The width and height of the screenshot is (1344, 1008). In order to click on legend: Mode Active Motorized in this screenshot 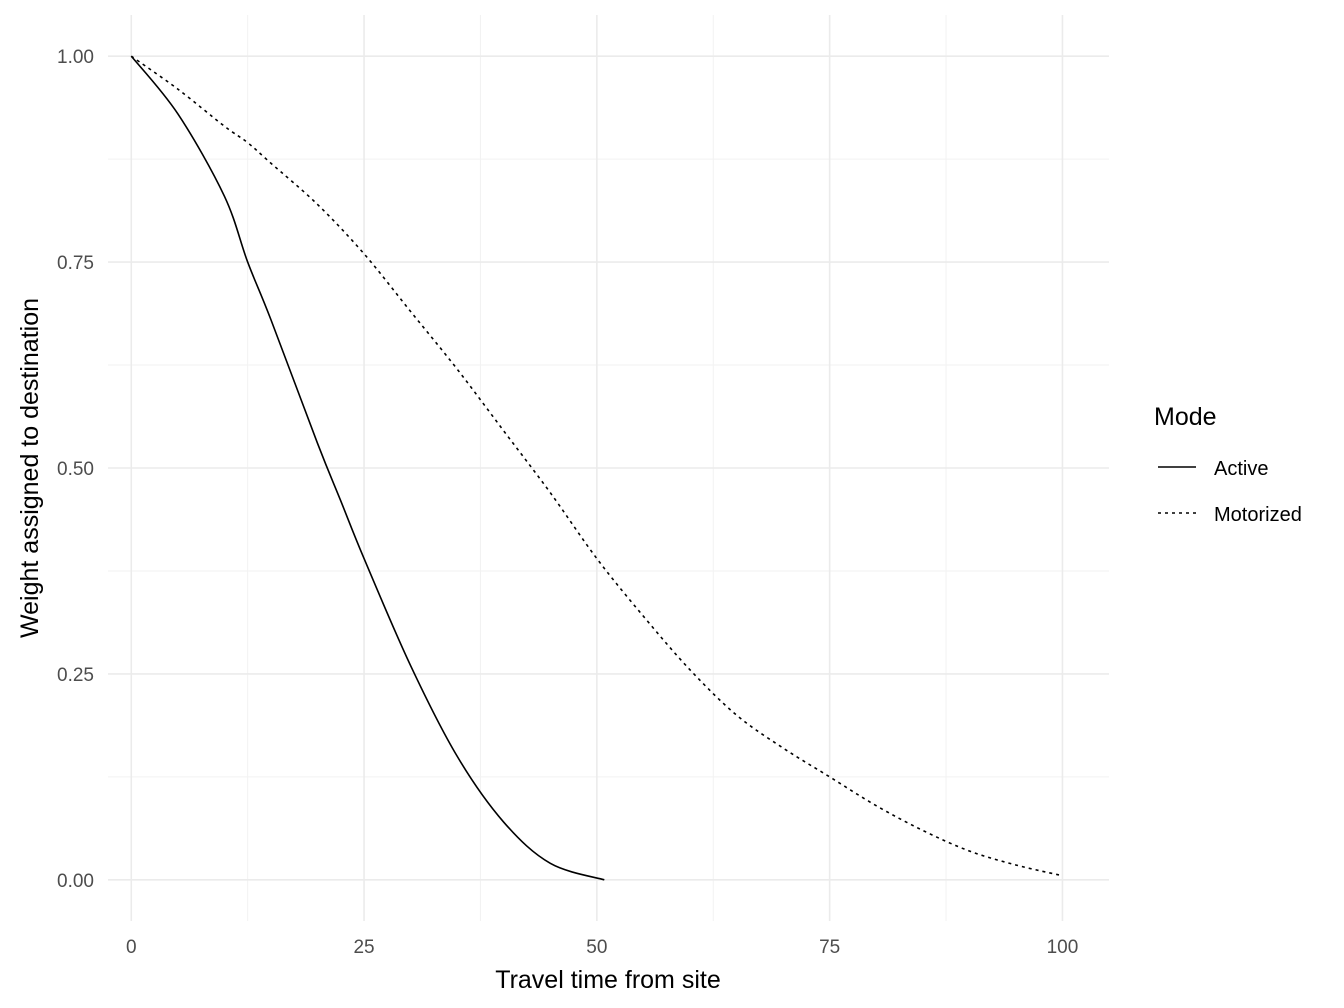, I will do `click(1228, 464)`.